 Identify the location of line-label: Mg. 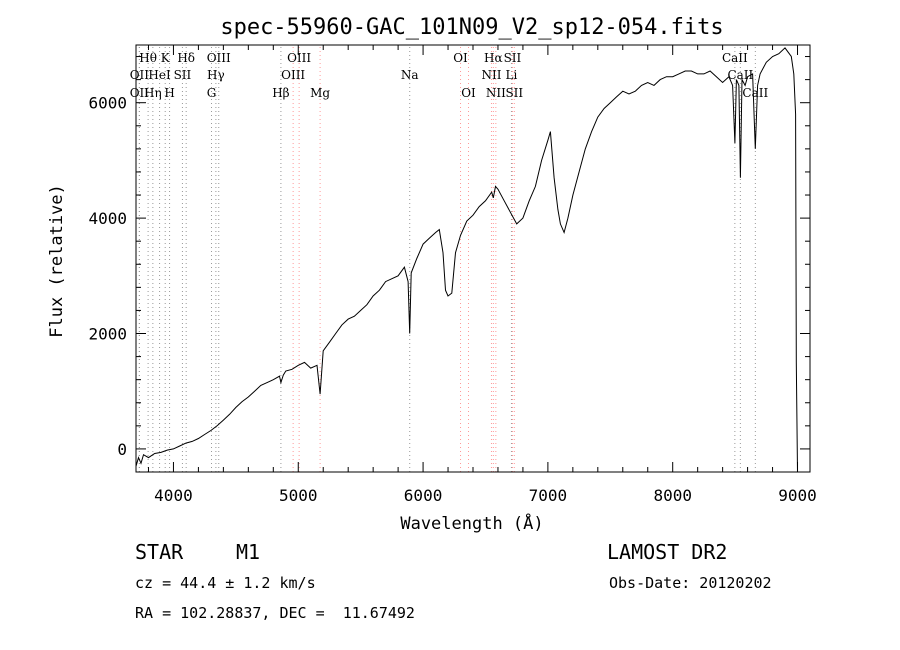
(320, 93).